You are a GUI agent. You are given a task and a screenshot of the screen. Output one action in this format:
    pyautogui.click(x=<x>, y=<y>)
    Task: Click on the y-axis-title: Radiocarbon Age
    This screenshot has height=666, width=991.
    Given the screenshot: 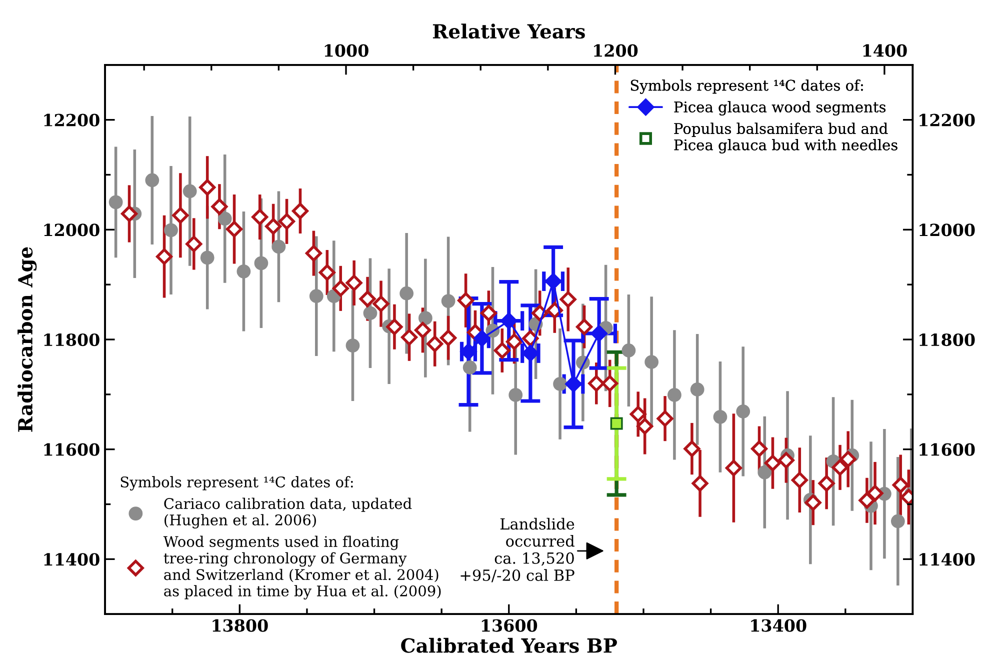 What is the action you would take?
    pyautogui.click(x=27, y=339)
    